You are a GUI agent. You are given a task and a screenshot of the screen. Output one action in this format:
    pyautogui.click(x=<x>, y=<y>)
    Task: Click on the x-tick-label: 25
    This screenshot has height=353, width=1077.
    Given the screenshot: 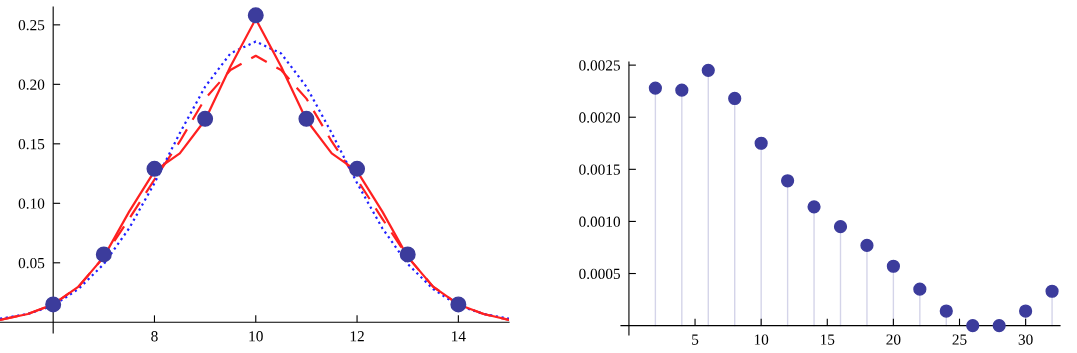 What is the action you would take?
    pyautogui.click(x=959, y=339)
    